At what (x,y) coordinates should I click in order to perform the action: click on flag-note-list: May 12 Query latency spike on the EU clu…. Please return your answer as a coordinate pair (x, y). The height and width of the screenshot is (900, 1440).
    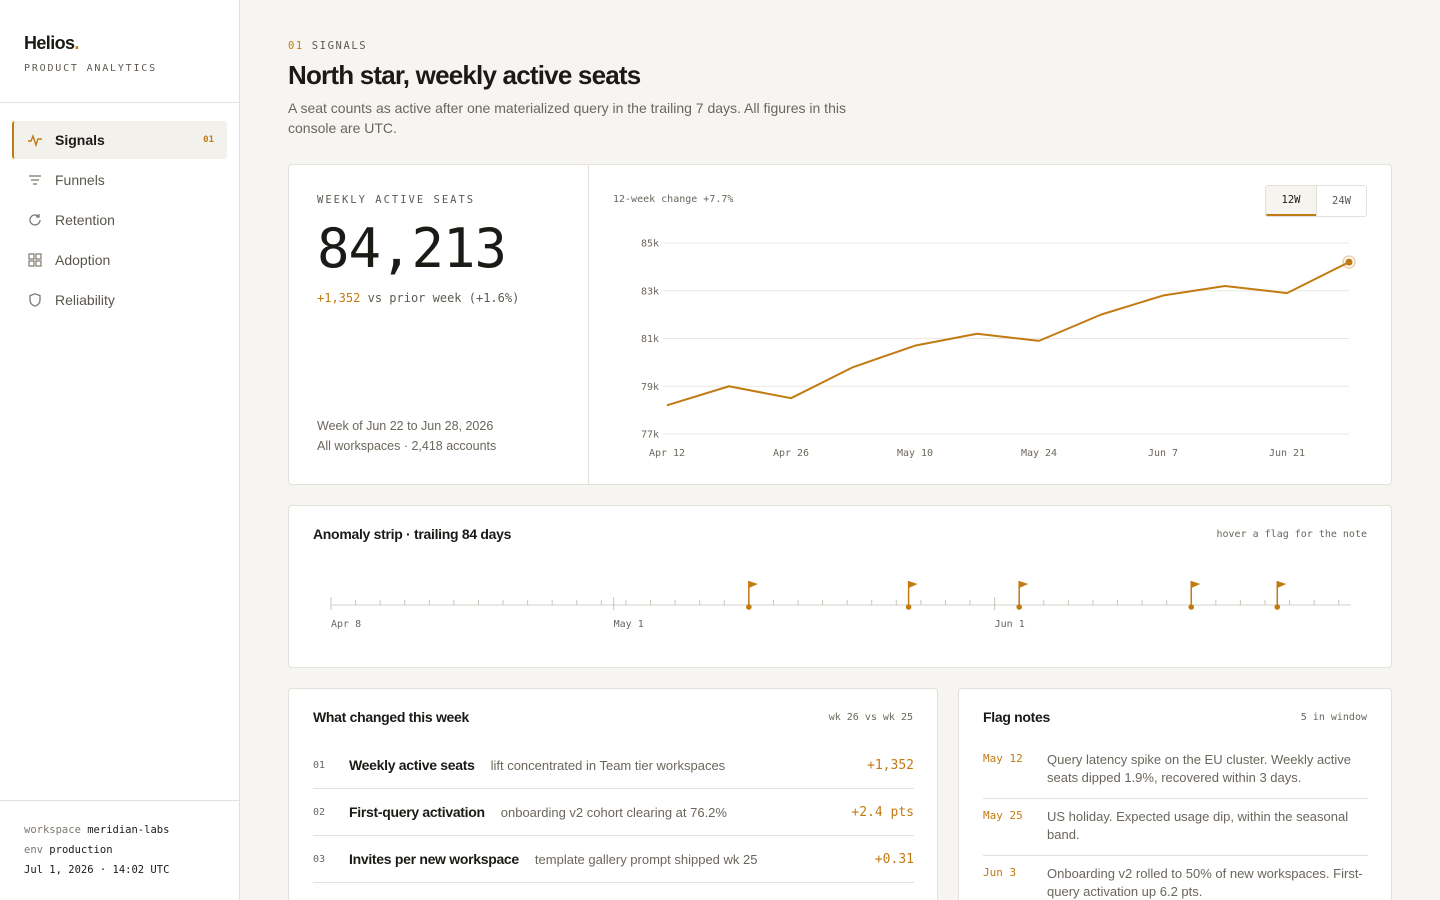
    Looking at the image, I should click on (1175, 821).